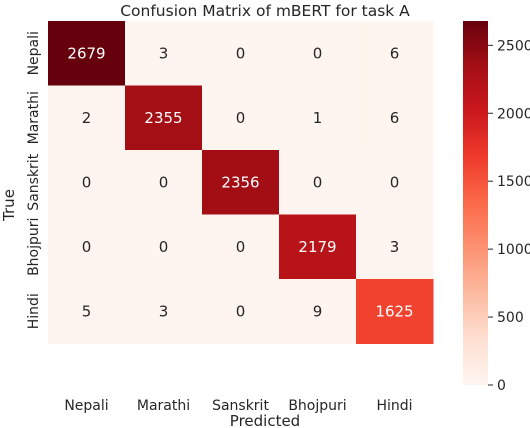 The width and height of the screenshot is (530, 428). I want to click on y-tick-label: Sanskrit, so click(34, 181).